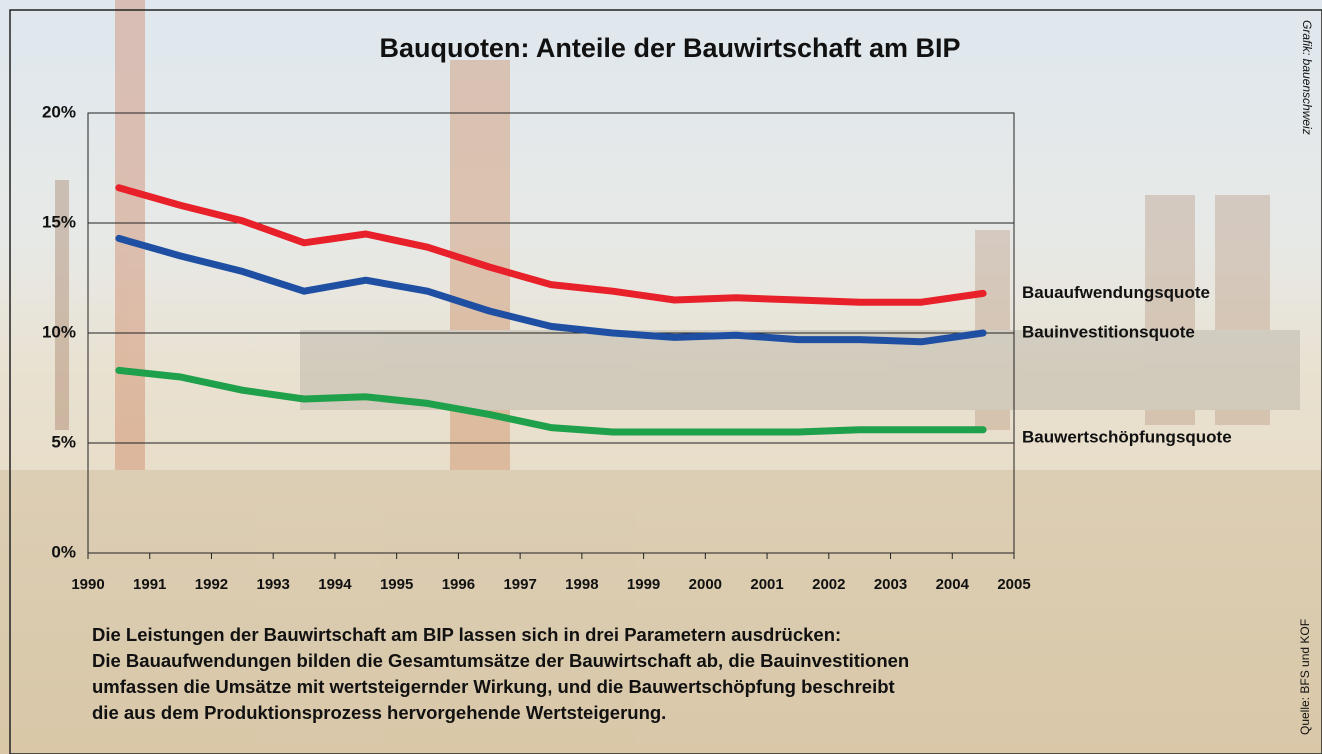  What do you see at coordinates (1305, 677) in the screenshot?
I see `source: Quelle: BFS und KOF` at bounding box center [1305, 677].